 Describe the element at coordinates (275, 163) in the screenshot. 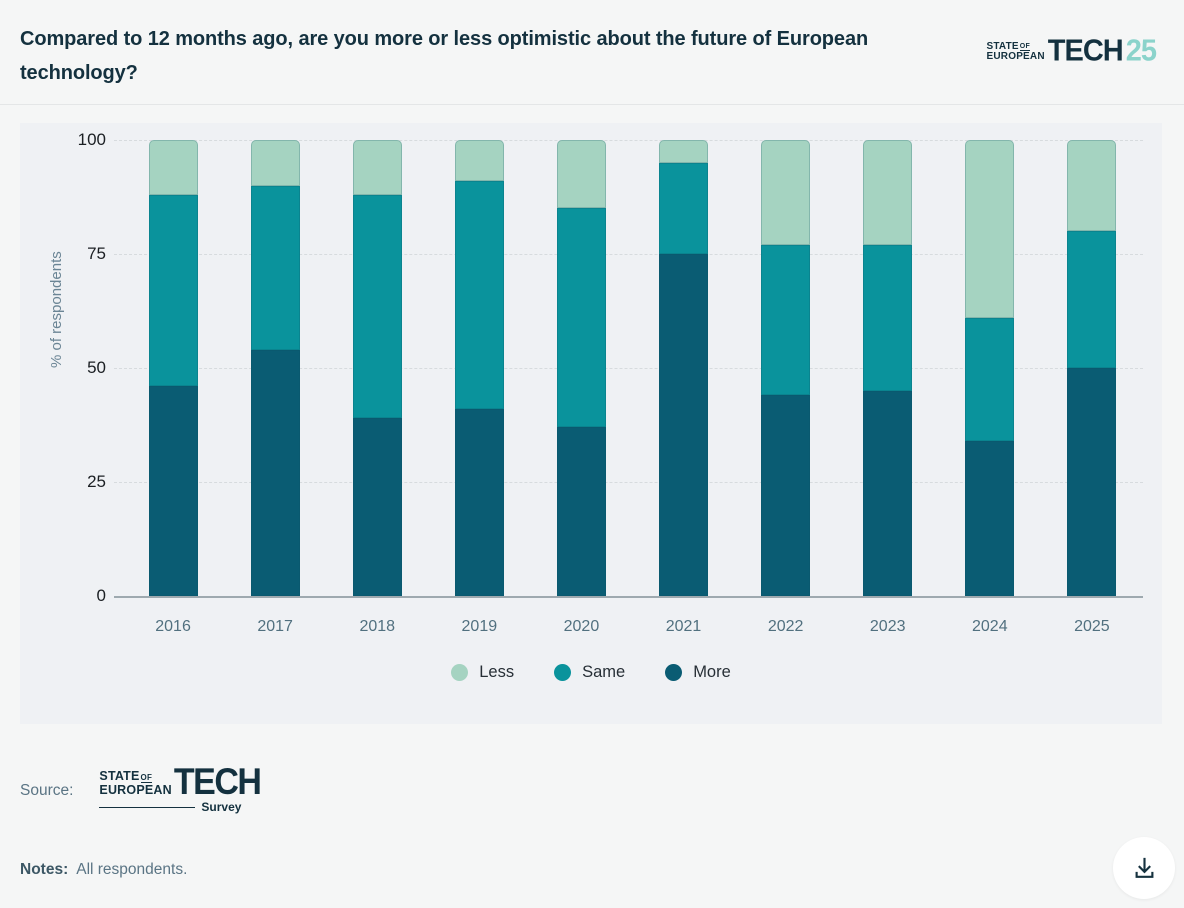

I see `bar-segment-less-2017` at that location.